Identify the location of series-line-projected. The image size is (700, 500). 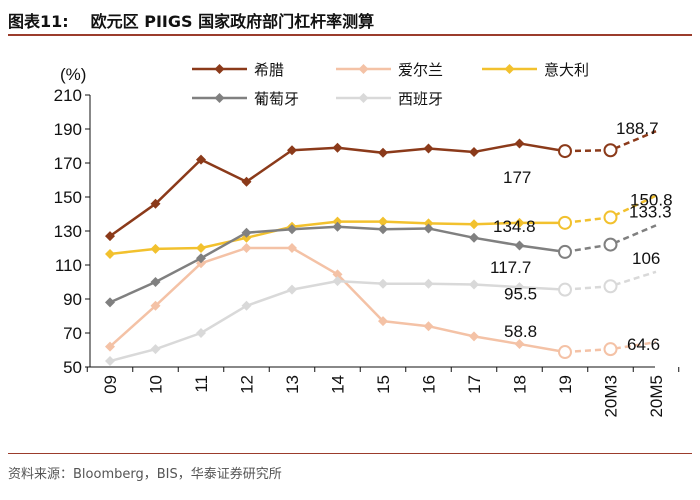
(610, 239).